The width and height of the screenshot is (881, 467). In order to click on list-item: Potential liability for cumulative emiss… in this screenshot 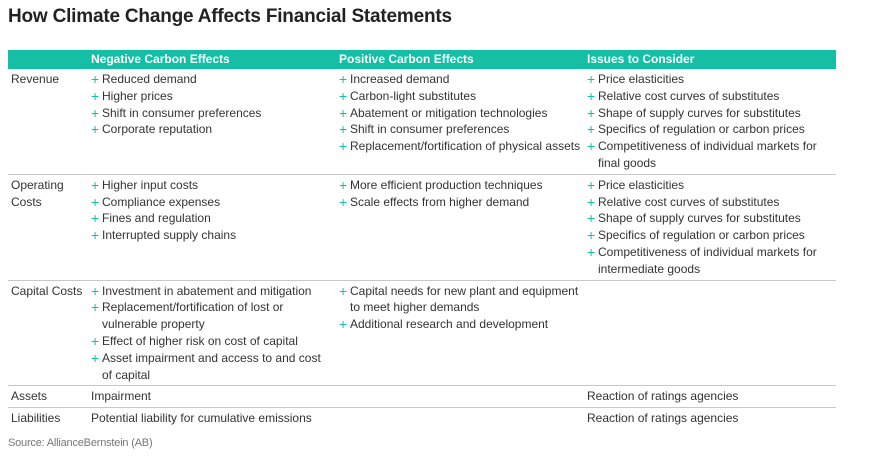, I will do `click(212, 418)`.